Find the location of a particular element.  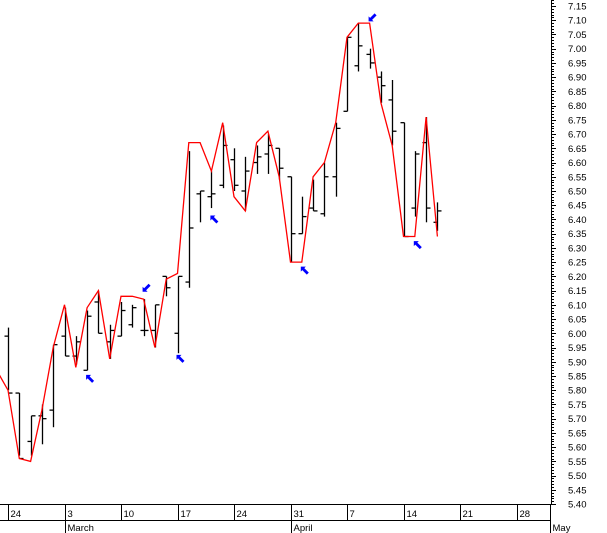

price-tick-label: 6.55 is located at coordinates (577, 177).